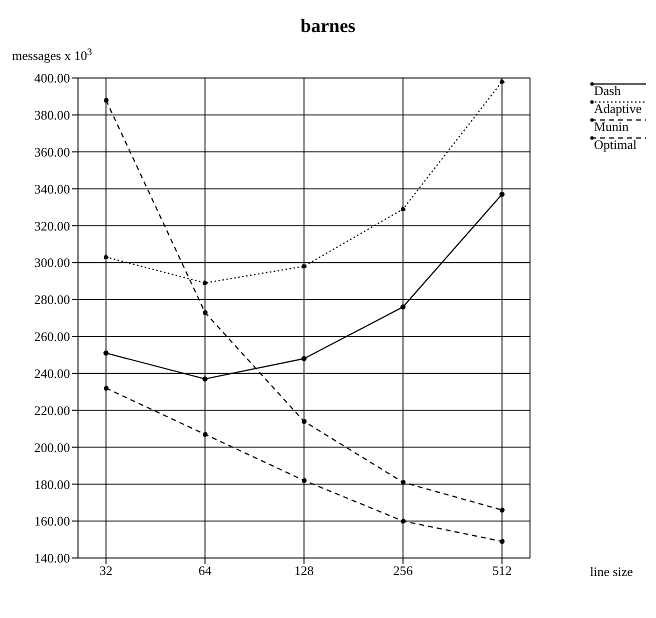 This screenshot has height=618, width=656. I want to click on y-tick-label: 360.00, so click(52, 152).